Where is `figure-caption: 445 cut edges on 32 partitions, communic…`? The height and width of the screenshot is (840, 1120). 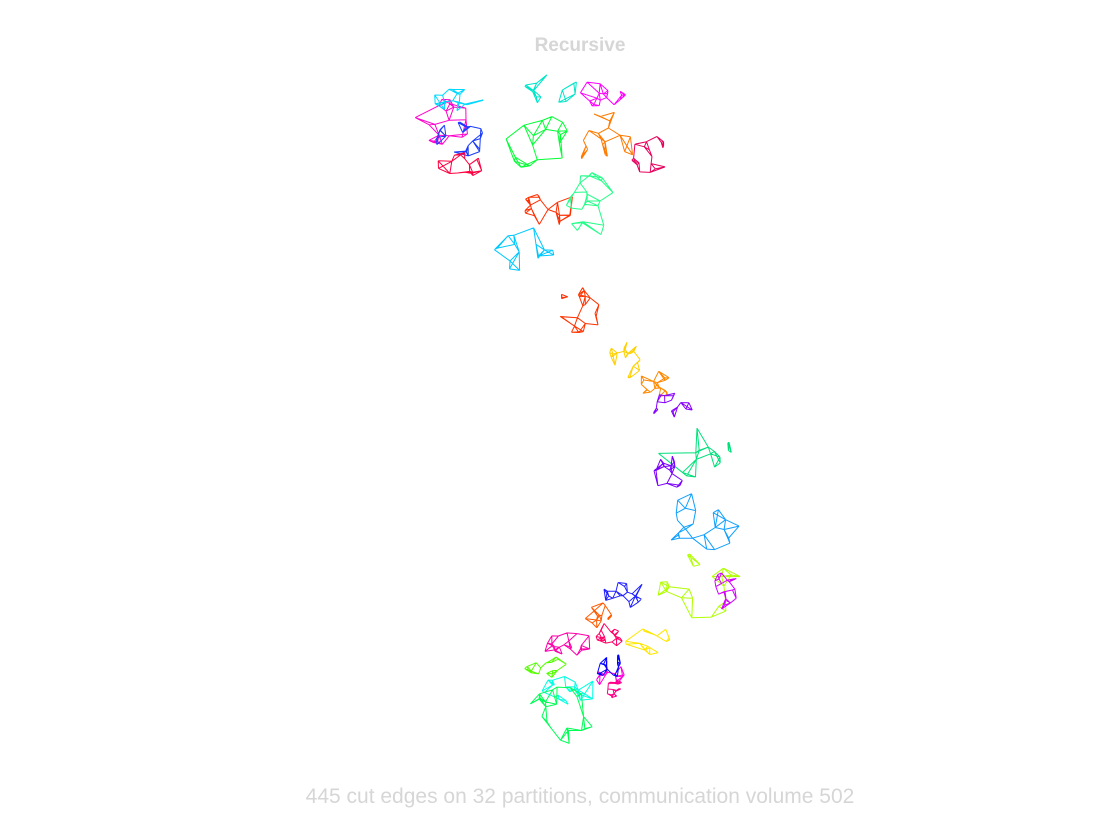 figure-caption: 445 cut edges on 32 partitions, communic… is located at coordinates (580, 796).